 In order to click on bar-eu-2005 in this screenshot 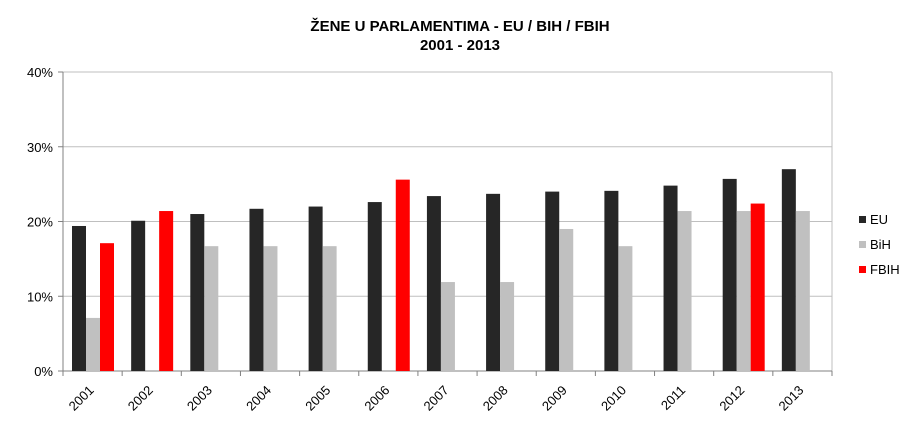, I will do `click(315, 288)`.